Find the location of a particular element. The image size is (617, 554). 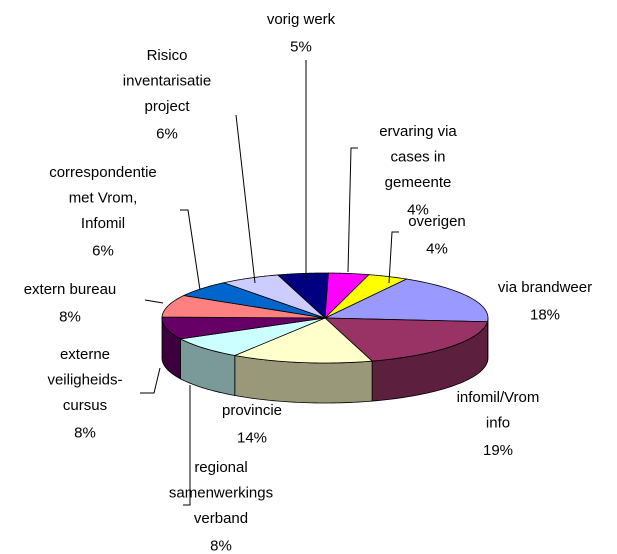

slice-label: externe is located at coordinates (85, 354).